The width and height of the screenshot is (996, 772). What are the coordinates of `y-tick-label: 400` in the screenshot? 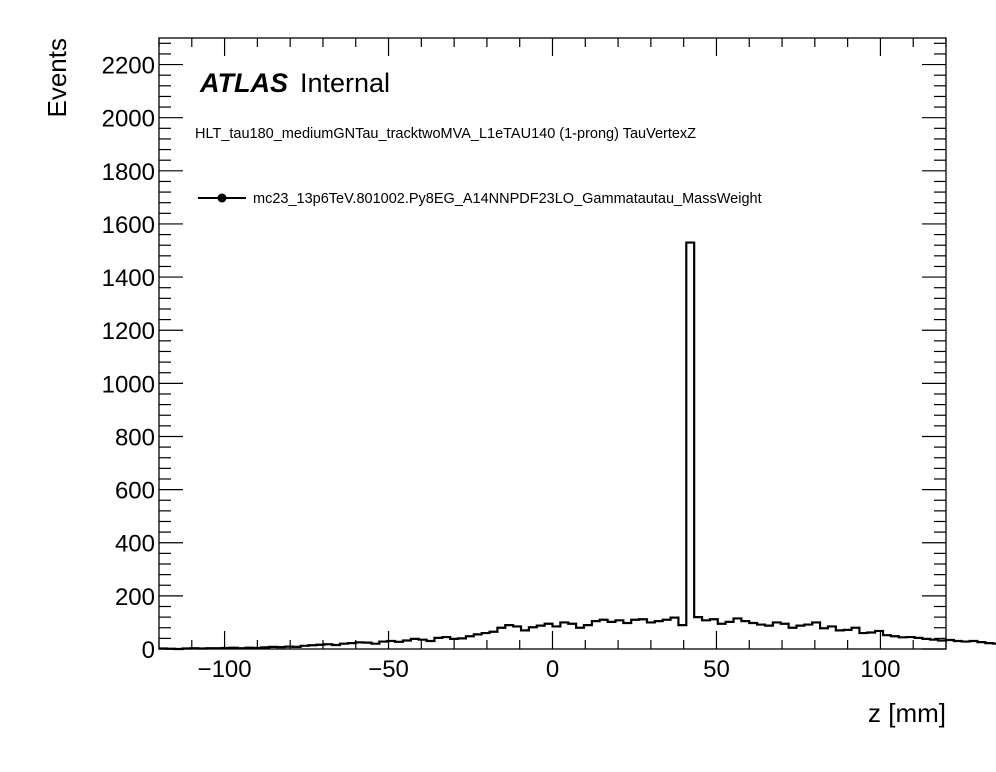 It's located at (135, 544).